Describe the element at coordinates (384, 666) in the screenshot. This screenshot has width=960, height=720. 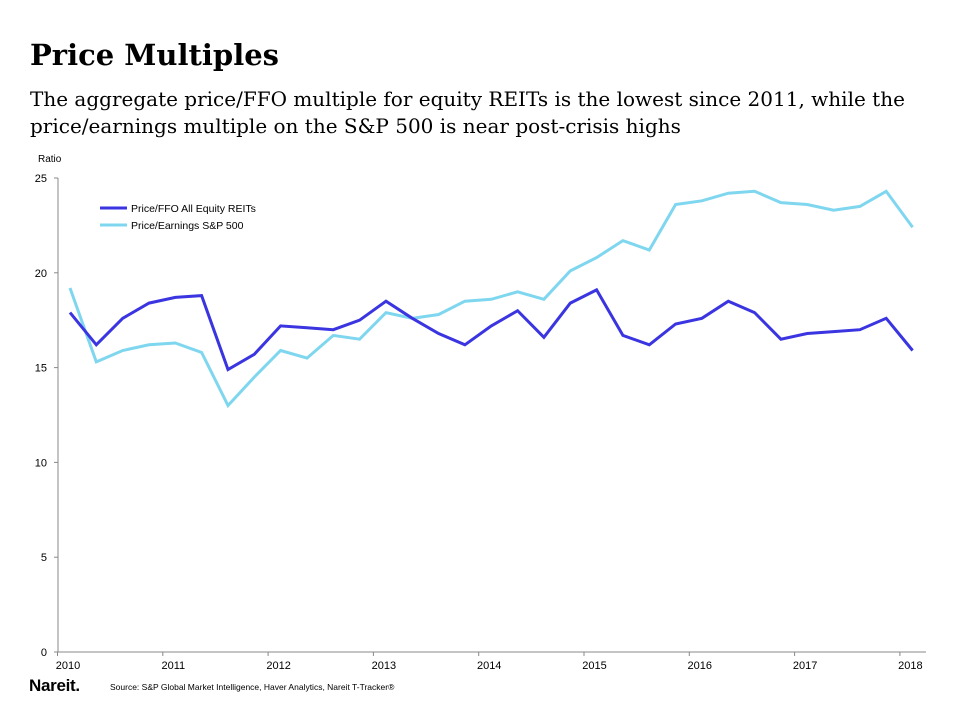
I see `x-tick-label: 2013` at that location.